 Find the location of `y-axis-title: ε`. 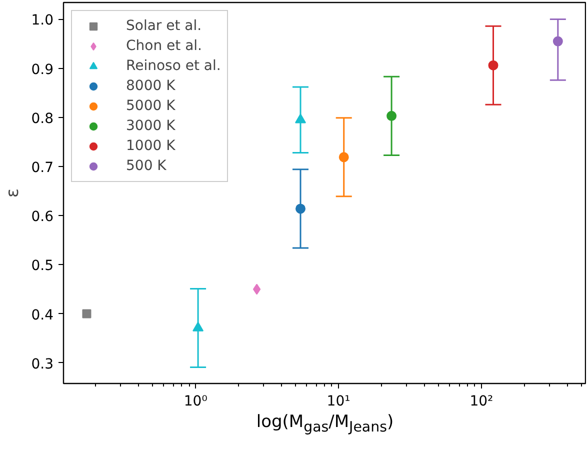

y-axis-title: ε is located at coordinates (13, 193).